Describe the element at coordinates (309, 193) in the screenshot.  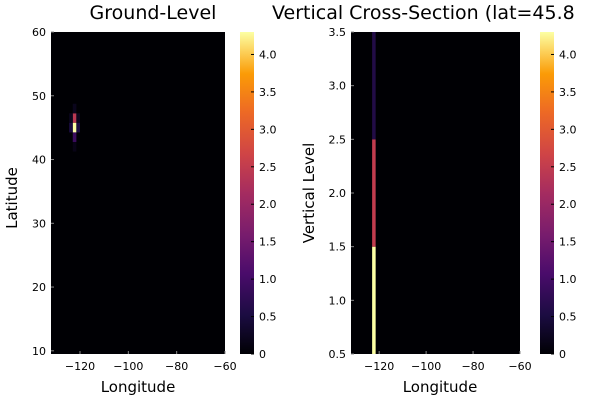
I see `y-axis-label: Vertical Level` at that location.